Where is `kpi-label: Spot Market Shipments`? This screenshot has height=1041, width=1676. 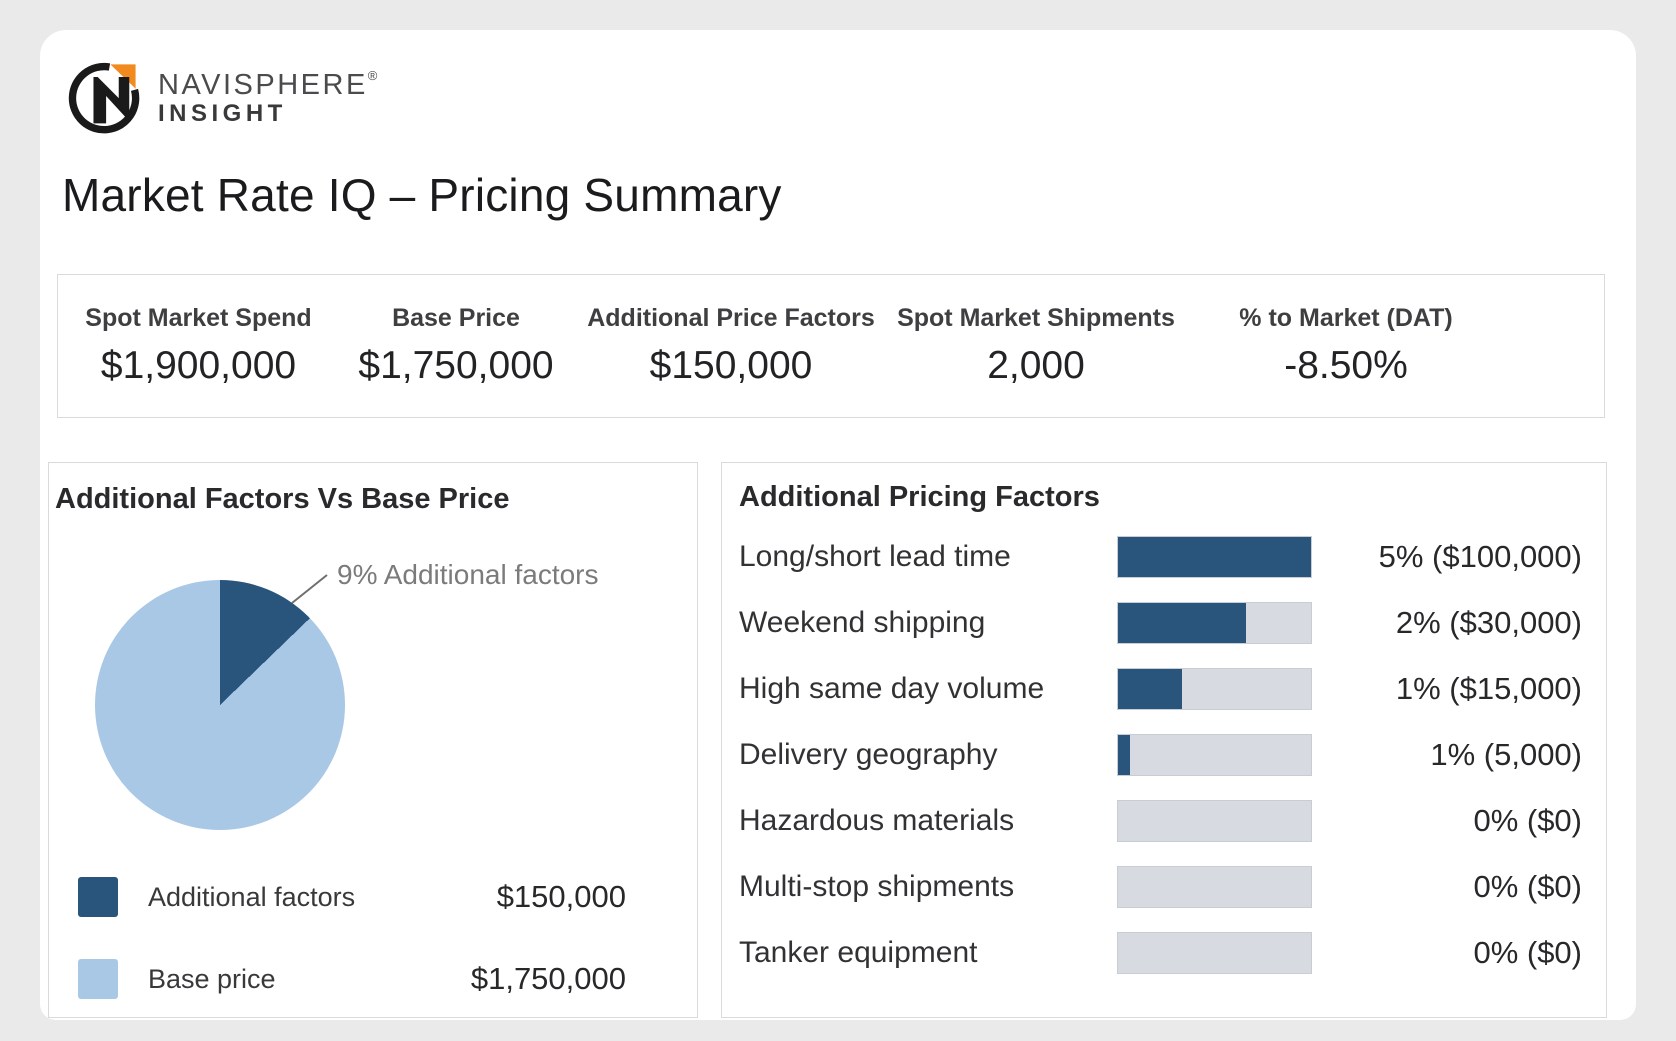 kpi-label: Spot Market Shipments is located at coordinates (1036, 318).